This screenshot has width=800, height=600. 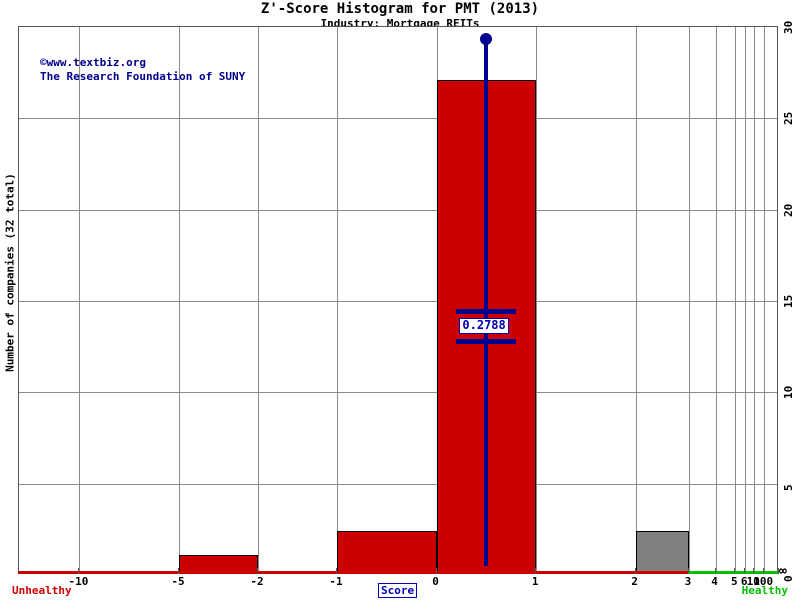 I want to click on x-tick-label: 0, so click(x=435, y=581).